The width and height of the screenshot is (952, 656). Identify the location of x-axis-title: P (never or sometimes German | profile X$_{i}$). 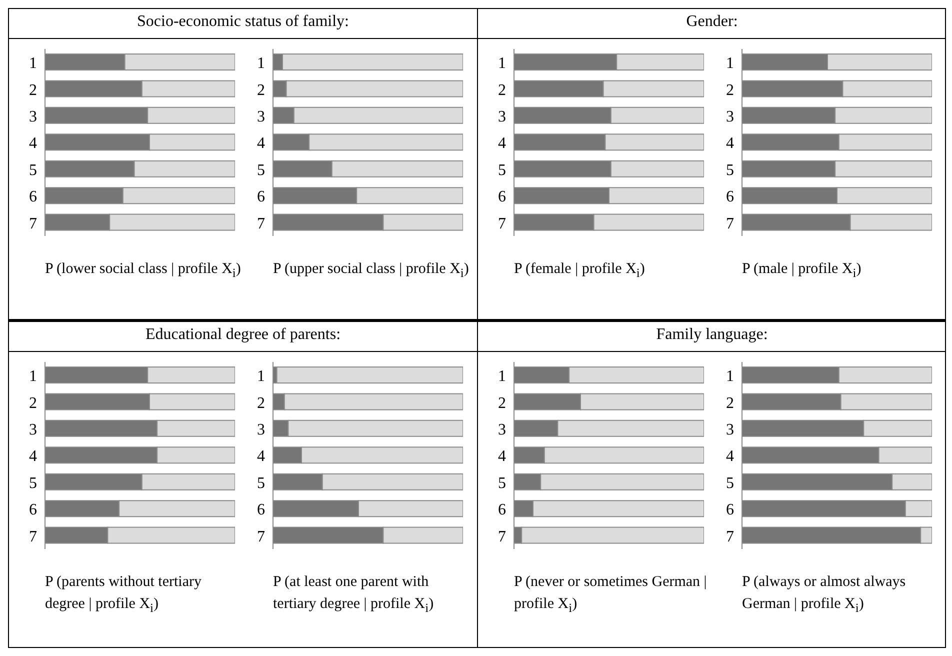
(611, 595).